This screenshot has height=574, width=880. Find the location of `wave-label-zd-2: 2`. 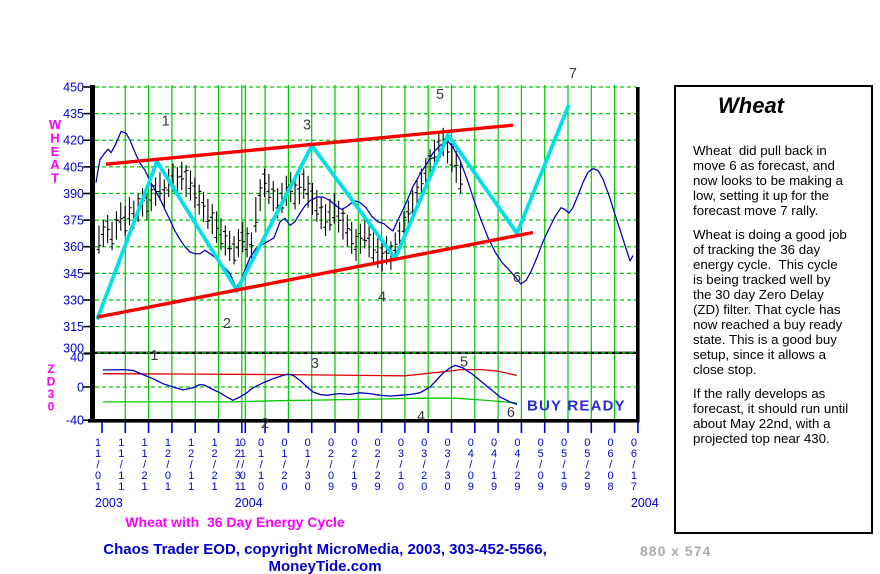

wave-label-zd-2: 2 is located at coordinates (265, 424).